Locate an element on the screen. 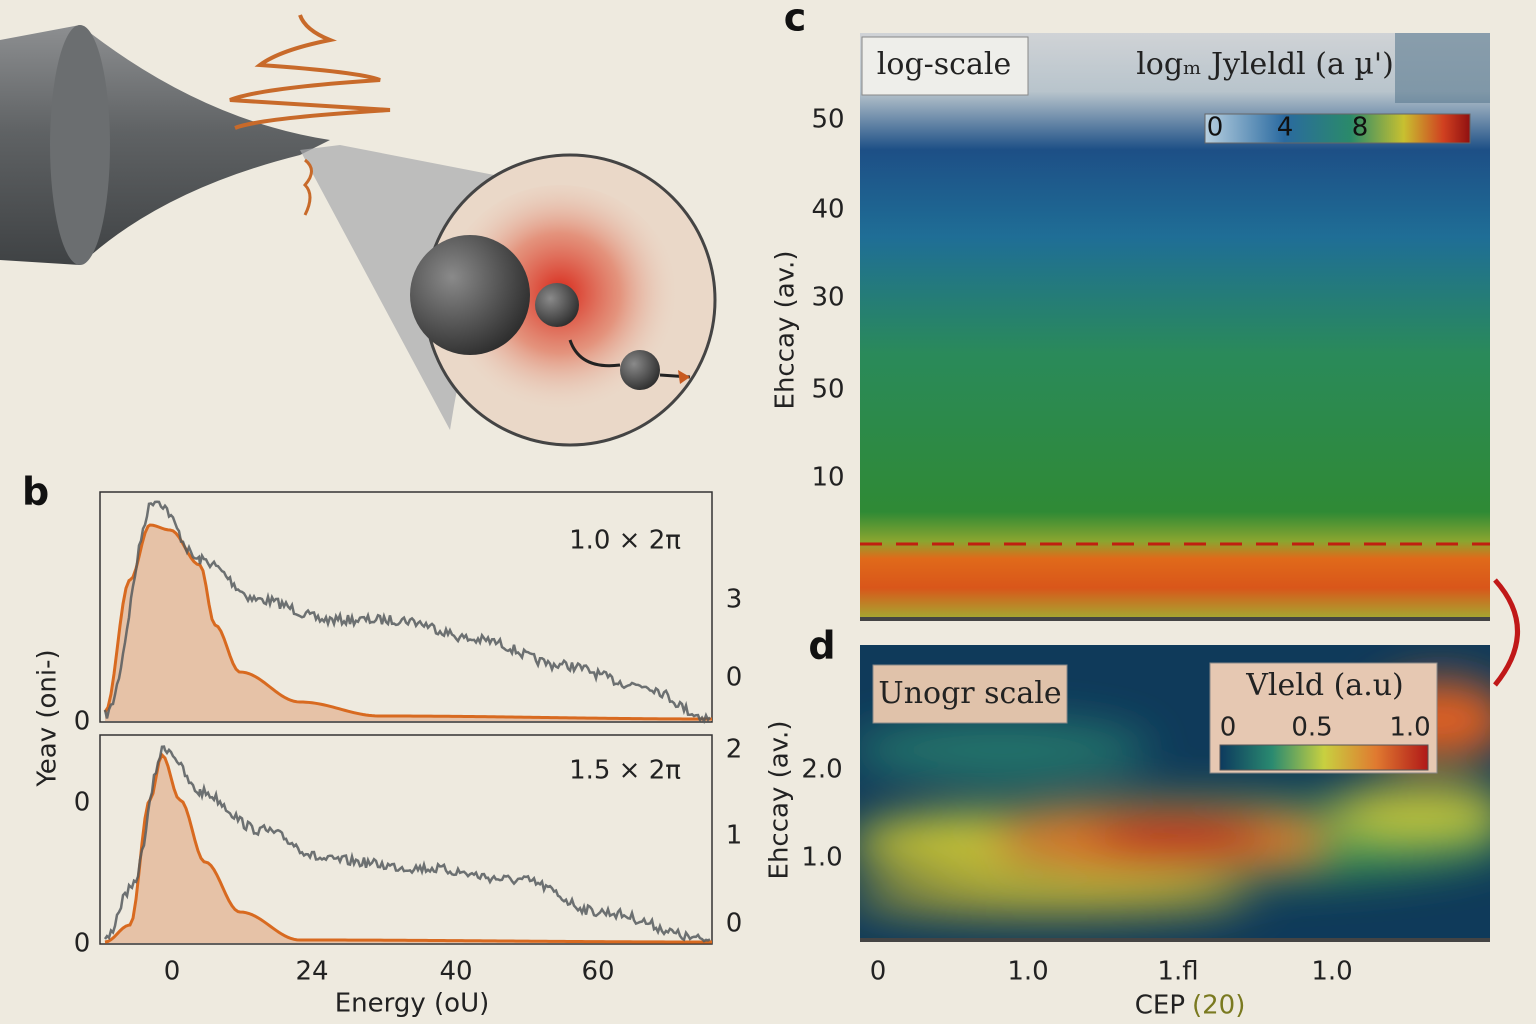  y-tick-label: 10 is located at coordinates (827, 478).